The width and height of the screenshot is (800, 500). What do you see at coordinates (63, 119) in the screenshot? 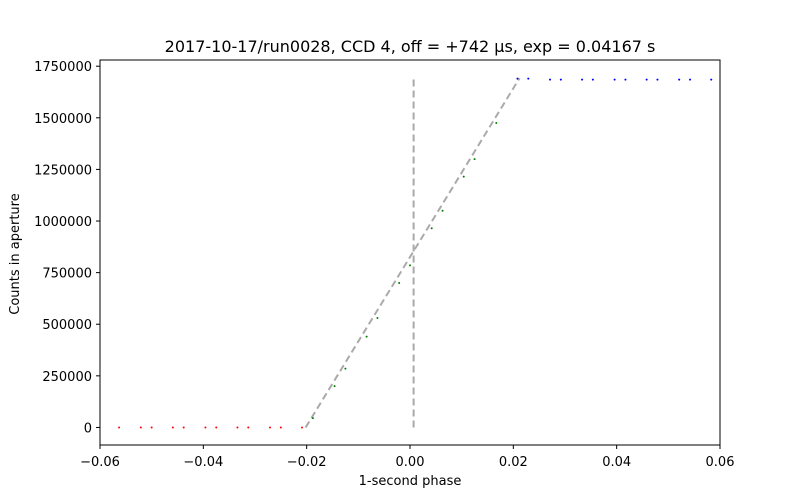
I see `y-tick-label: 1500000` at bounding box center [63, 119].